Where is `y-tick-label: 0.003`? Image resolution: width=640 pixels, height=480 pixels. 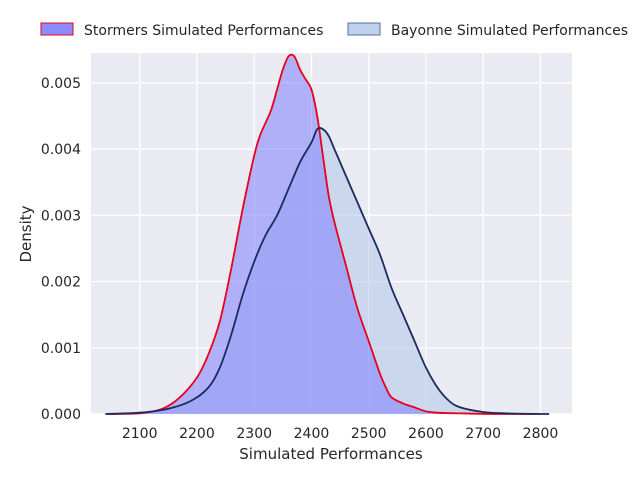 y-tick-label: 0.003 is located at coordinates (61, 216).